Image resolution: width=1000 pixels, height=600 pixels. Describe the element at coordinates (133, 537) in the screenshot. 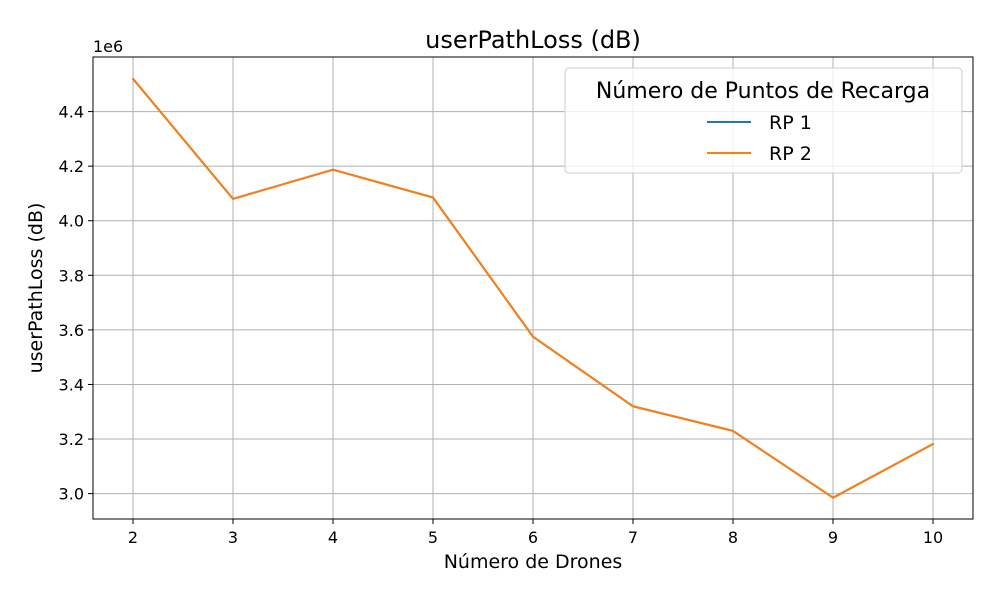

I see `x-tick-label: 2` at that location.